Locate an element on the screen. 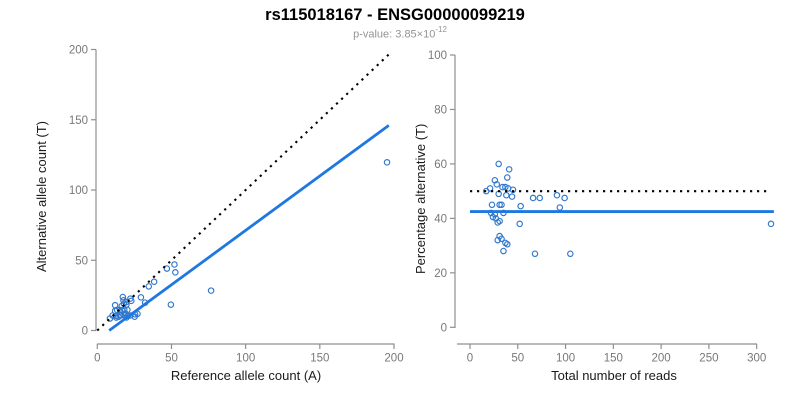 This screenshot has width=800, height=400. right-xaxis-title: Total number of reads is located at coordinates (614, 375).